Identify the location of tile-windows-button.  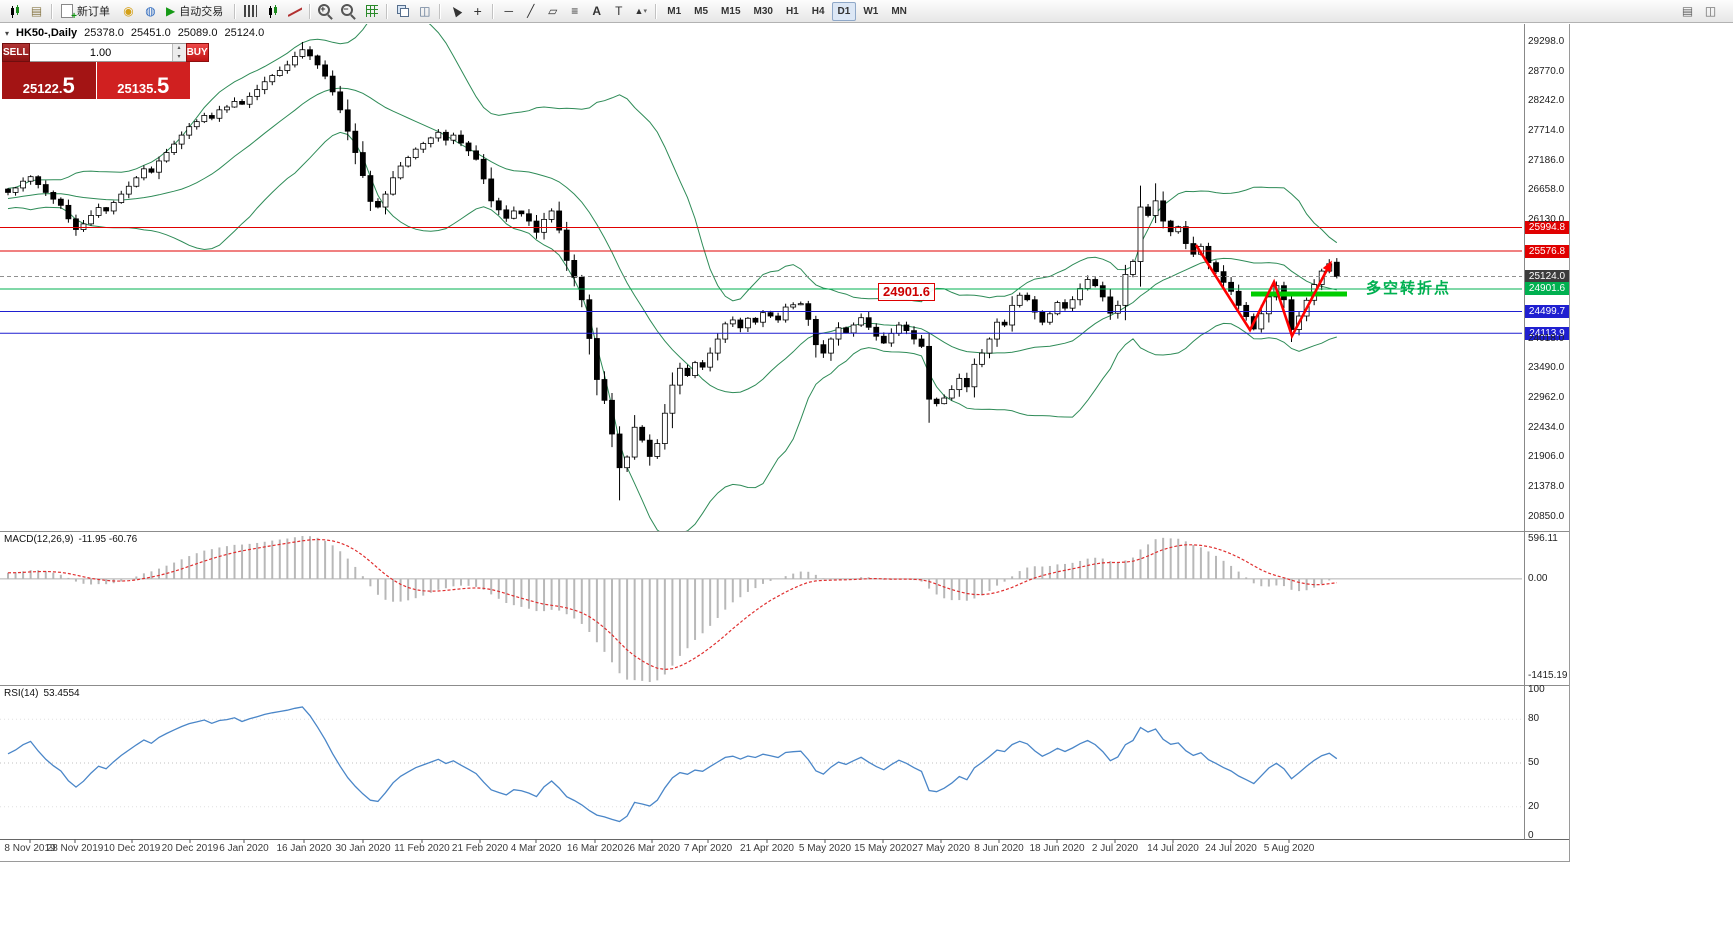
(402, 11).